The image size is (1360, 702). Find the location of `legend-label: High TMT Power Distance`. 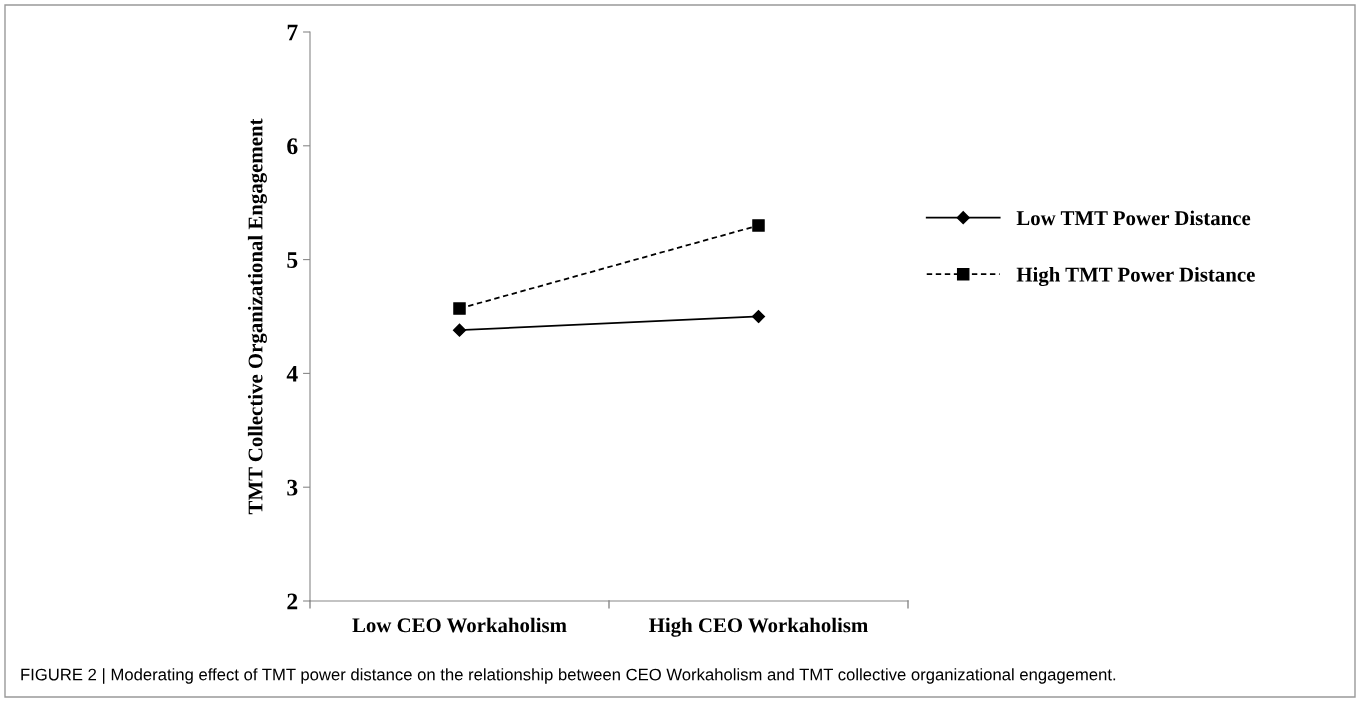

legend-label: High TMT Power Distance is located at coordinates (1135, 277).